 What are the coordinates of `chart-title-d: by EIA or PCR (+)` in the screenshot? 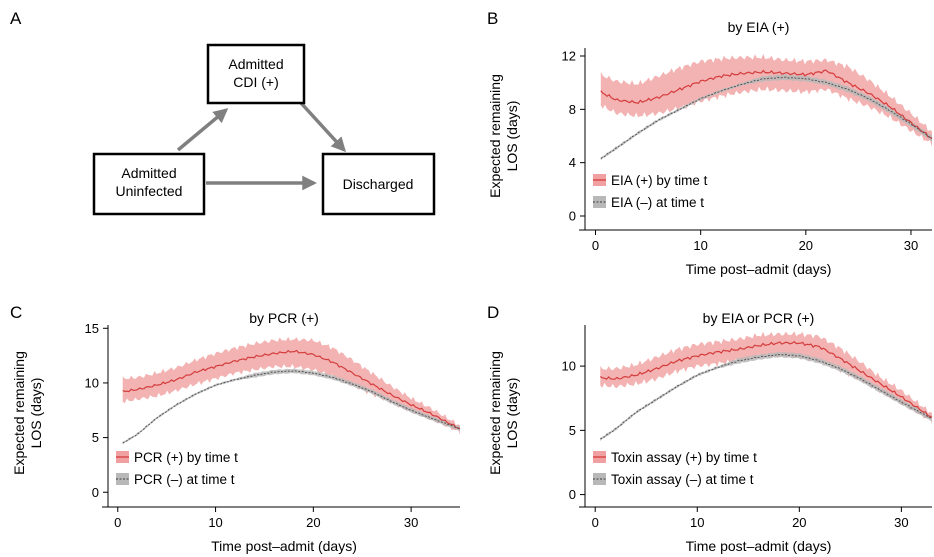 It's located at (759, 318).